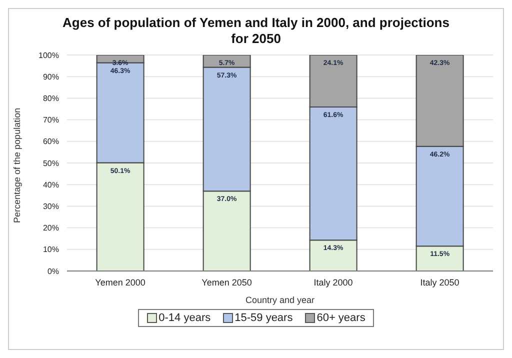  What do you see at coordinates (53, 271) in the screenshot?
I see `y-tick-label: 0%` at bounding box center [53, 271].